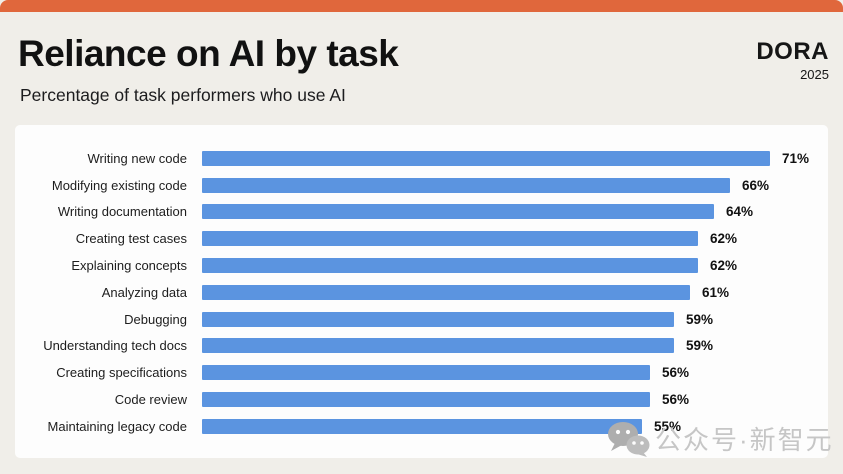 This screenshot has width=843, height=474. I want to click on page-subtitle: Percentage of task performers who use AI, so click(183, 95).